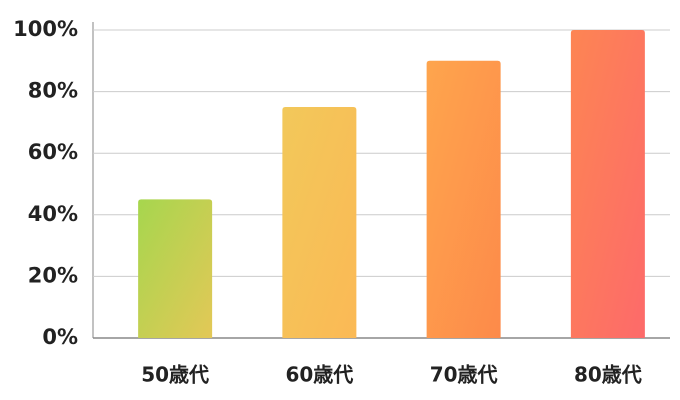 The height and width of the screenshot is (400, 680). Describe the element at coordinates (464, 375) in the screenshot. I see `x-tick-label: 70歳代` at that location.